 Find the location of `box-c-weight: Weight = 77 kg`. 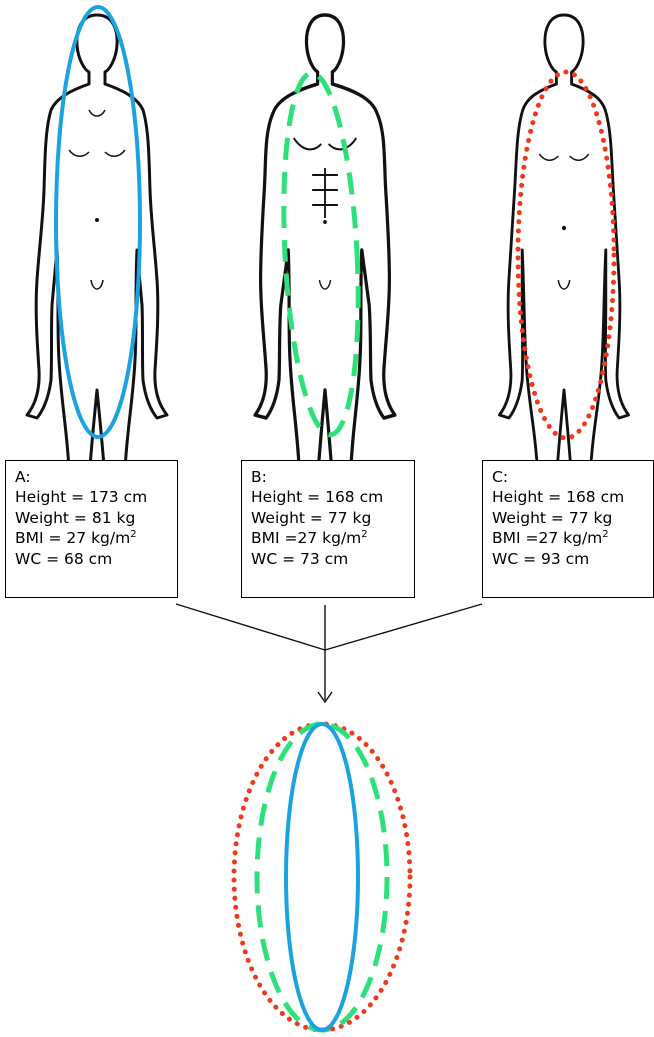

box-c-weight: Weight = 77 kg is located at coordinates (552, 517).